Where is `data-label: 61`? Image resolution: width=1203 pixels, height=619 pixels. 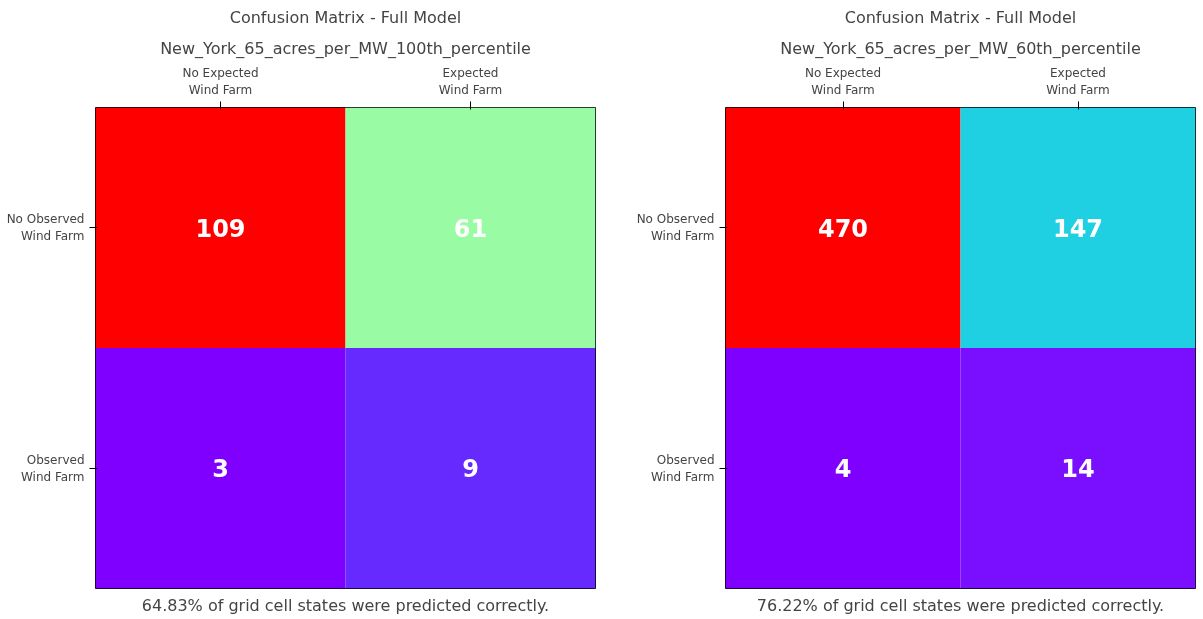 data-label: 61 is located at coordinates (470, 228).